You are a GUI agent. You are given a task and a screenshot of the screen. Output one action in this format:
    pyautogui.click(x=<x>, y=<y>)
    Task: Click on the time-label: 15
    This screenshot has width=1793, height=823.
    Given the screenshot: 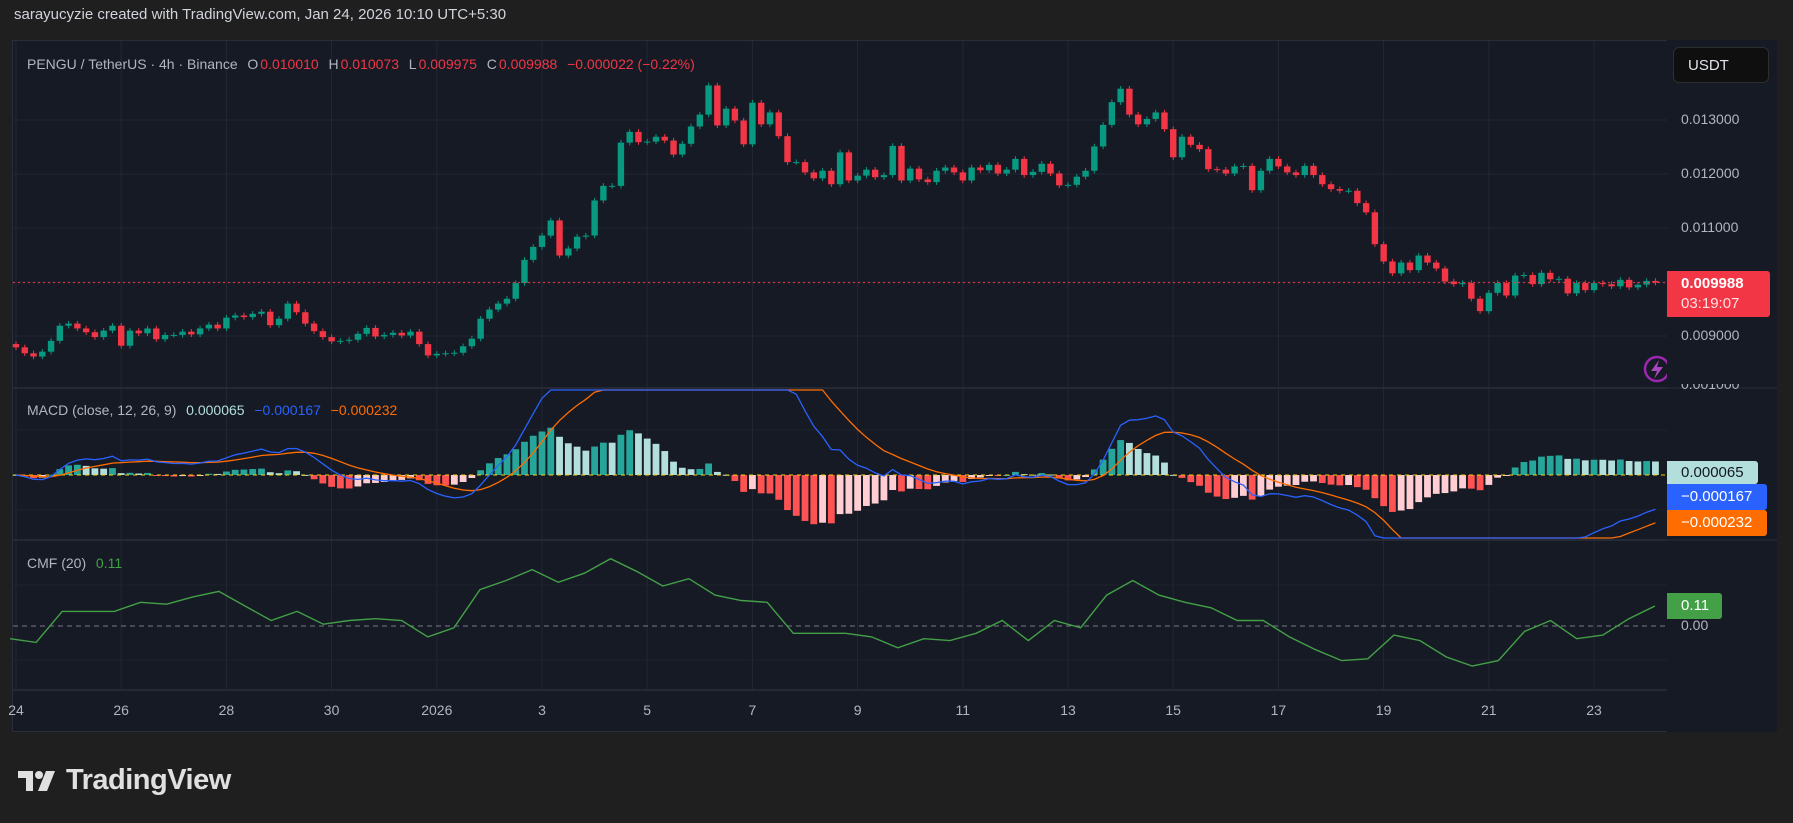 What is the action you would take?
    pyautogui.click(x=1173, y=710)
    